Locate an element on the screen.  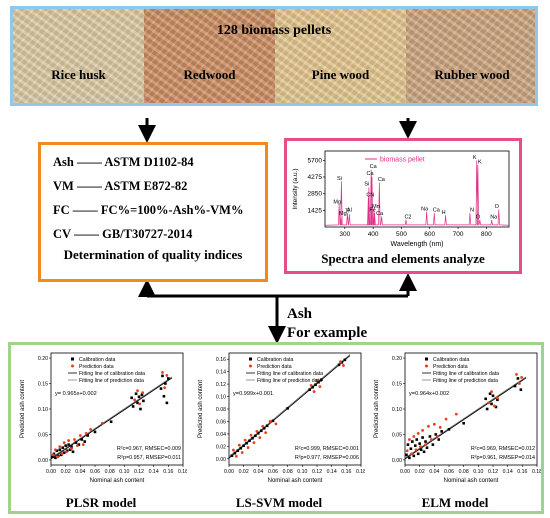
scatter-y-tick-label: 0.20 is located at coordinates (397, 359).